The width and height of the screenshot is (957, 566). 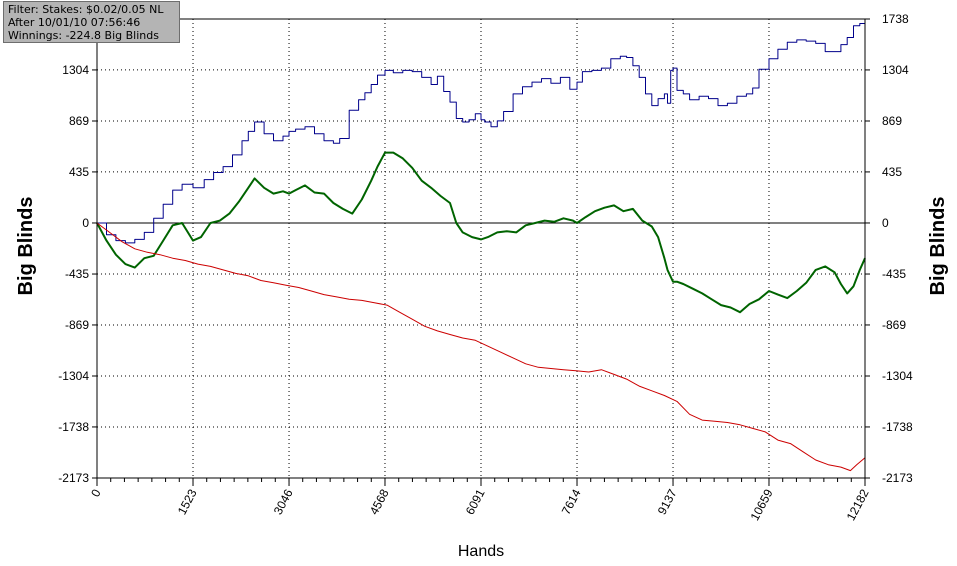 What do you see at coordinates (894, 274) in the screenshot?
I see `y-tick-label-right: -435` at bounding box center [894, 274].